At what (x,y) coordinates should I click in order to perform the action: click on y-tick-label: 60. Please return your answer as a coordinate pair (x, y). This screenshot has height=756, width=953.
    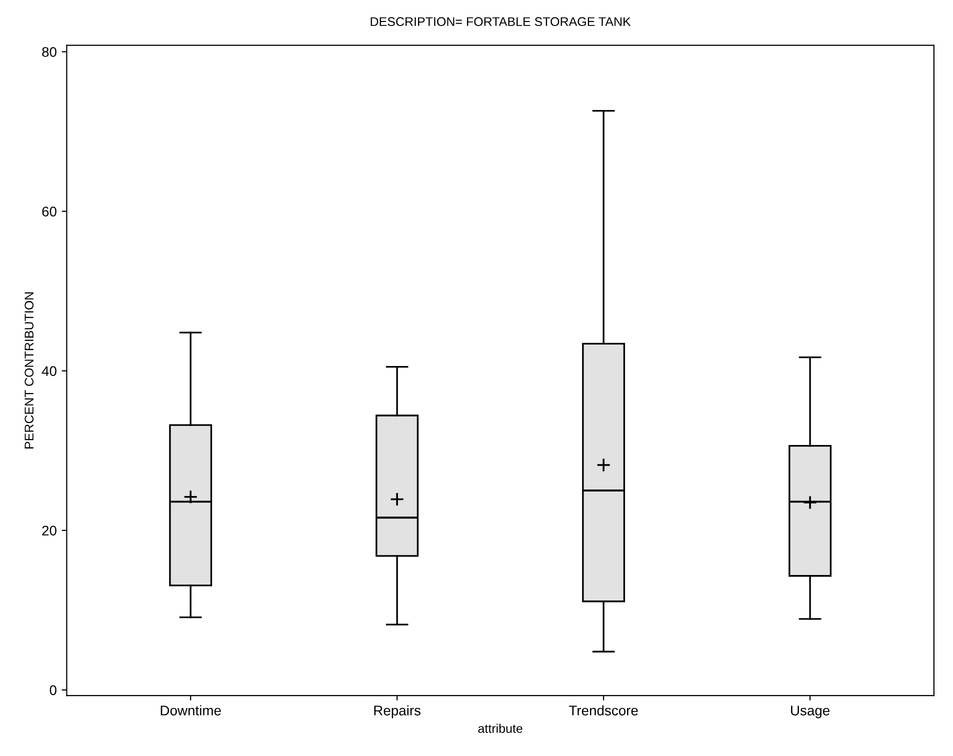
    Looking at the image, I should click on (49, 211).